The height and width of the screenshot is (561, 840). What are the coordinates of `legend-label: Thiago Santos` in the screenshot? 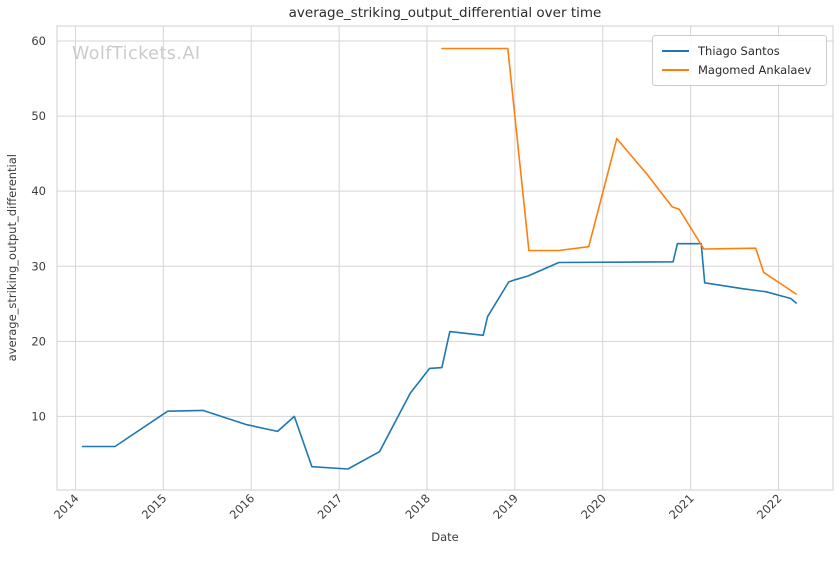 It's located at (739, 51).